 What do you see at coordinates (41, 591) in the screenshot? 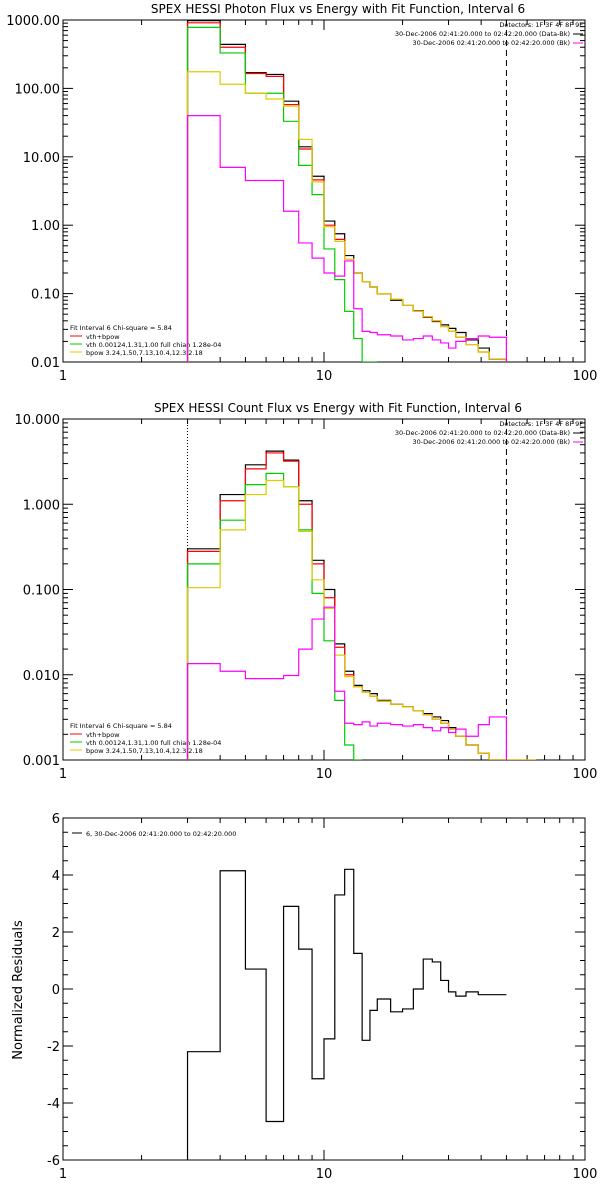
I see `panel2-ytick-label: 0.100` at bounding box center [41, 591].